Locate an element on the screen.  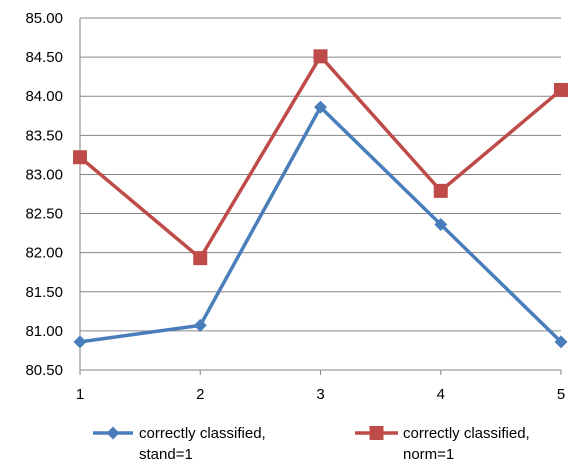
x-tick-label: 4 is located at coordinates (441, 394).